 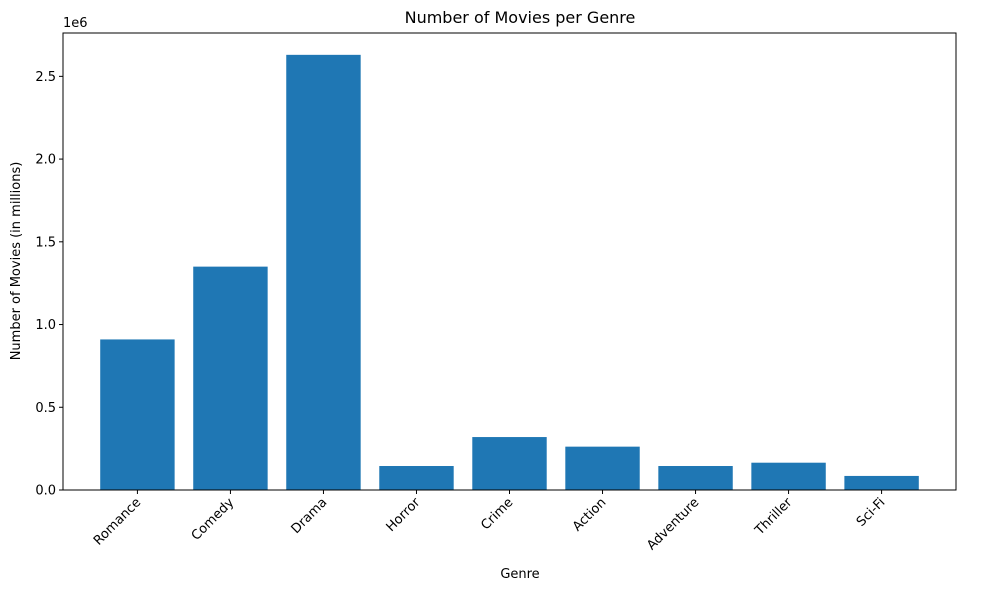 I want to click on x-axis-label: Genre, so click(x=519, y=574).